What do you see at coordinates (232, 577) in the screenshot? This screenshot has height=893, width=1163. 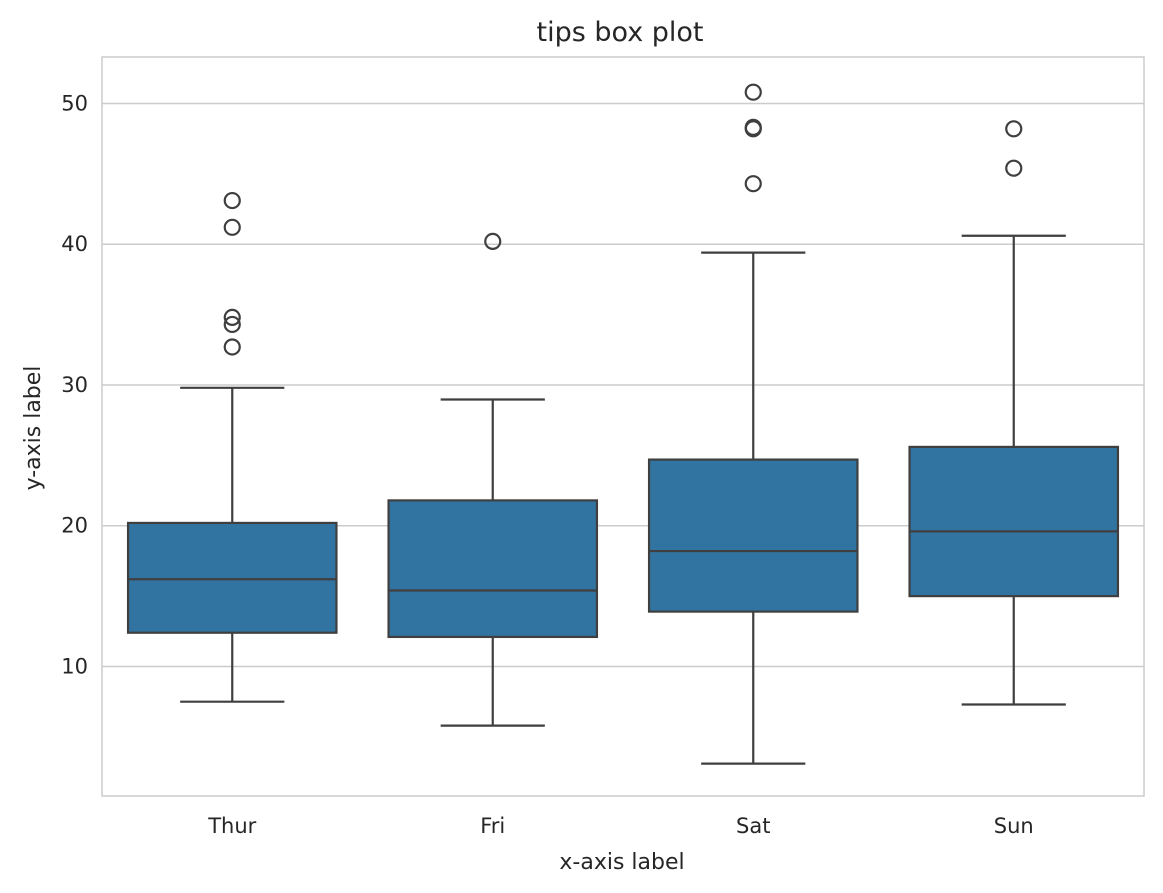 I see `iqr-box-thur` at bounding box center [232, 577].